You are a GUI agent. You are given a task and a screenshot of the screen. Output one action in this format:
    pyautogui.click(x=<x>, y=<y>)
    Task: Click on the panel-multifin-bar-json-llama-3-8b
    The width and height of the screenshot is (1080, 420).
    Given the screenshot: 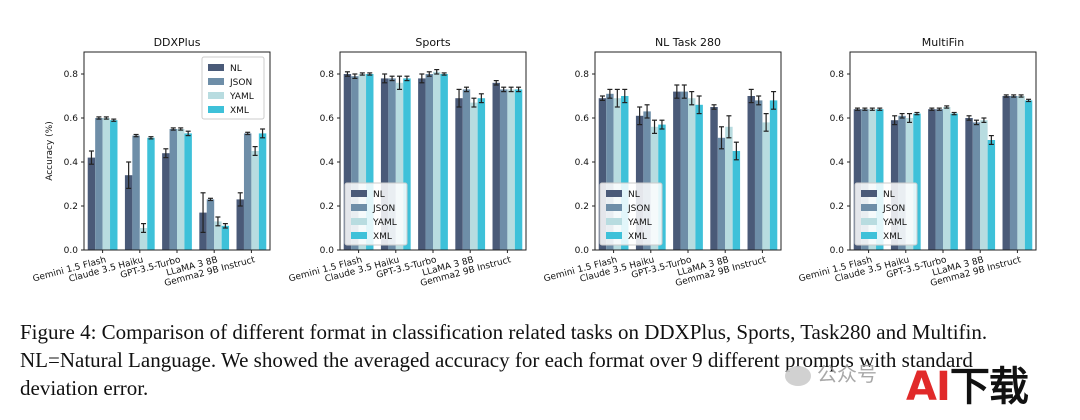 What is the action you would take?
    pyautogui.click(x=976, y=186)
    